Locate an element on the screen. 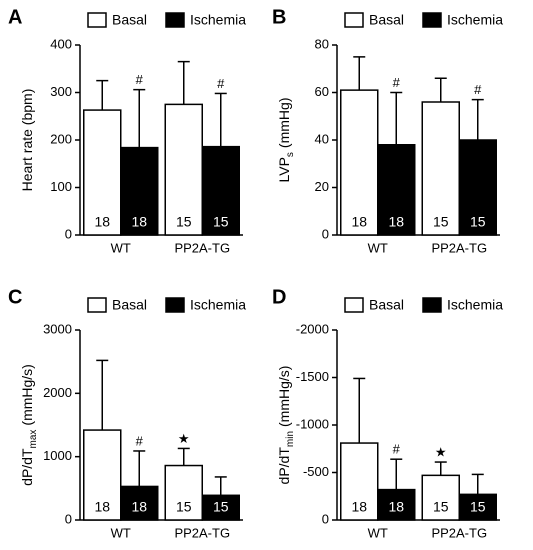 This screenshot has width=533, height=550. y-tick-label: 300 is located at coordinates (61, 91).